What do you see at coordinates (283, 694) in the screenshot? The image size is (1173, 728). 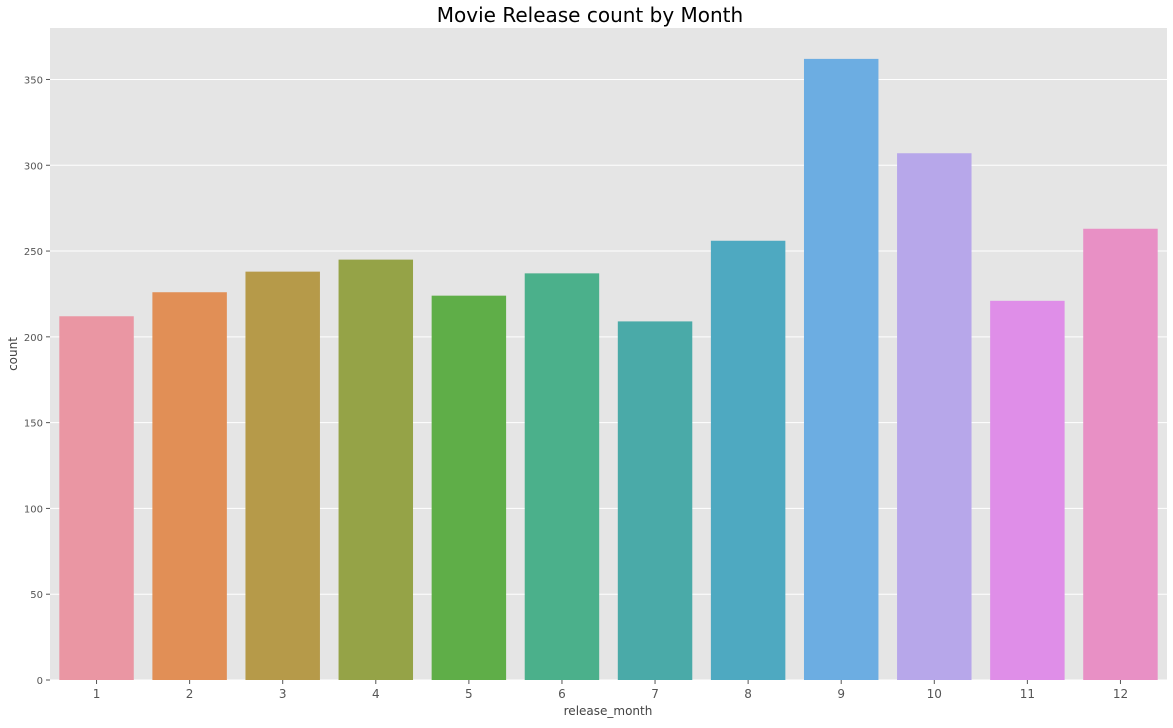 I see `x-tick-label: 3` at bounding box center [283, 694].